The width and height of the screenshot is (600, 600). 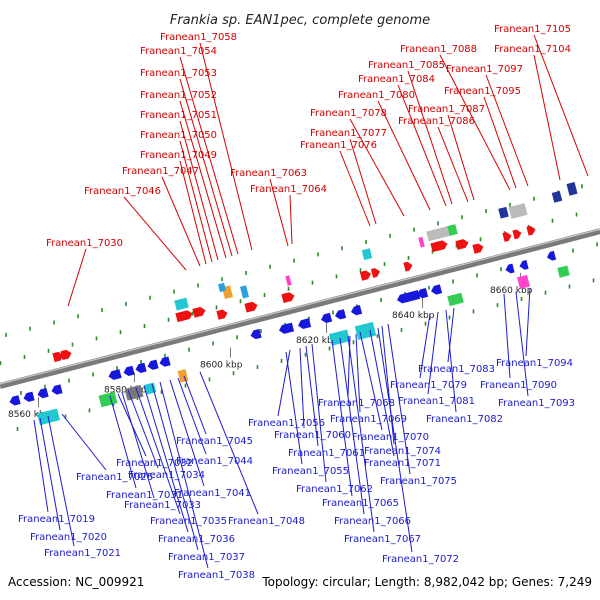 I want to click on gene-label-forward: Franean1_7097, so click(x=484, y=69).